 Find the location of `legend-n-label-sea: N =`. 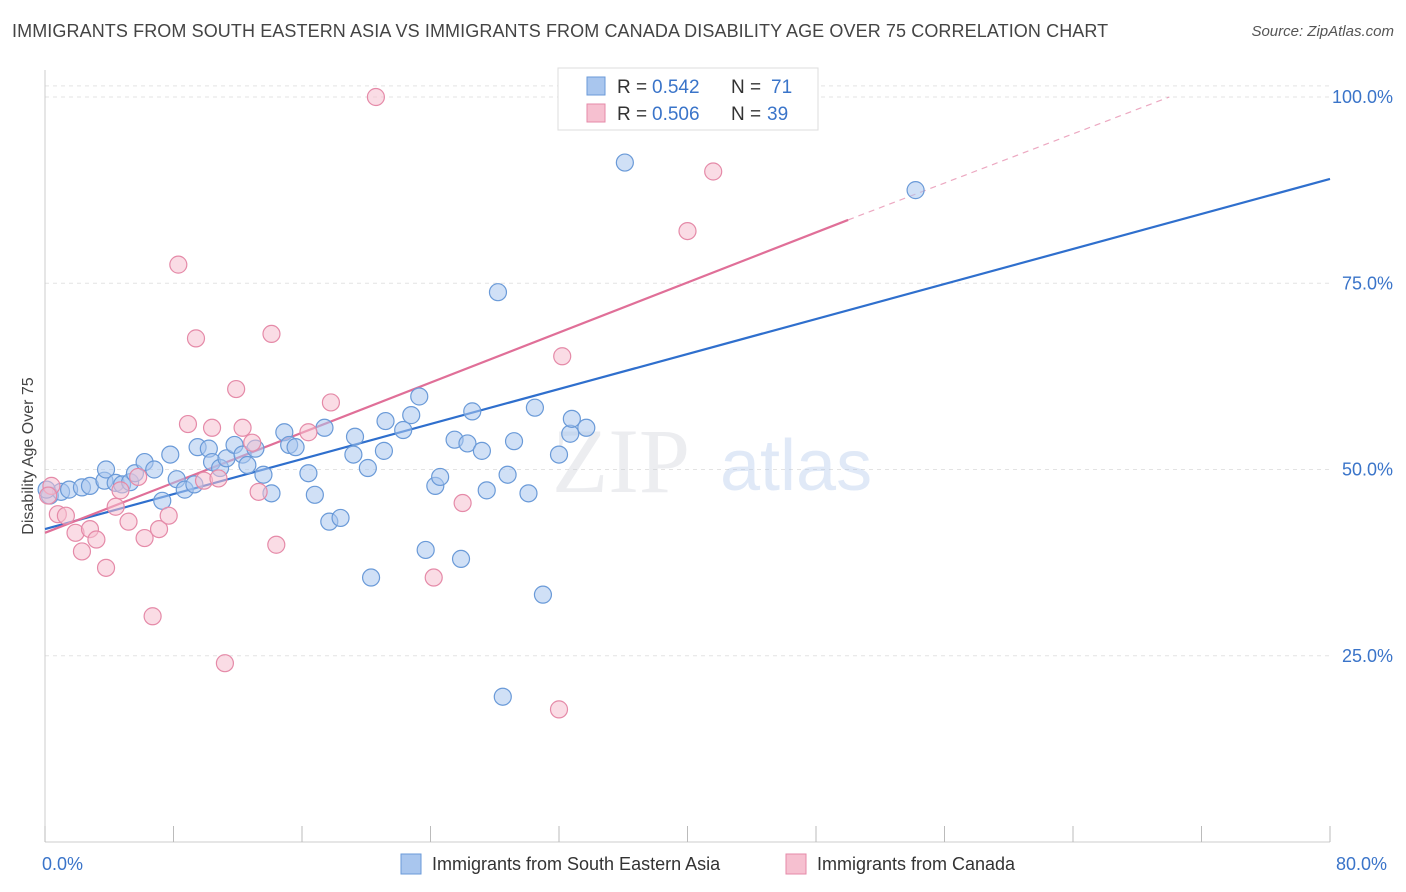

legend-n-label-sea: N = is located at coordinates (746, 87).